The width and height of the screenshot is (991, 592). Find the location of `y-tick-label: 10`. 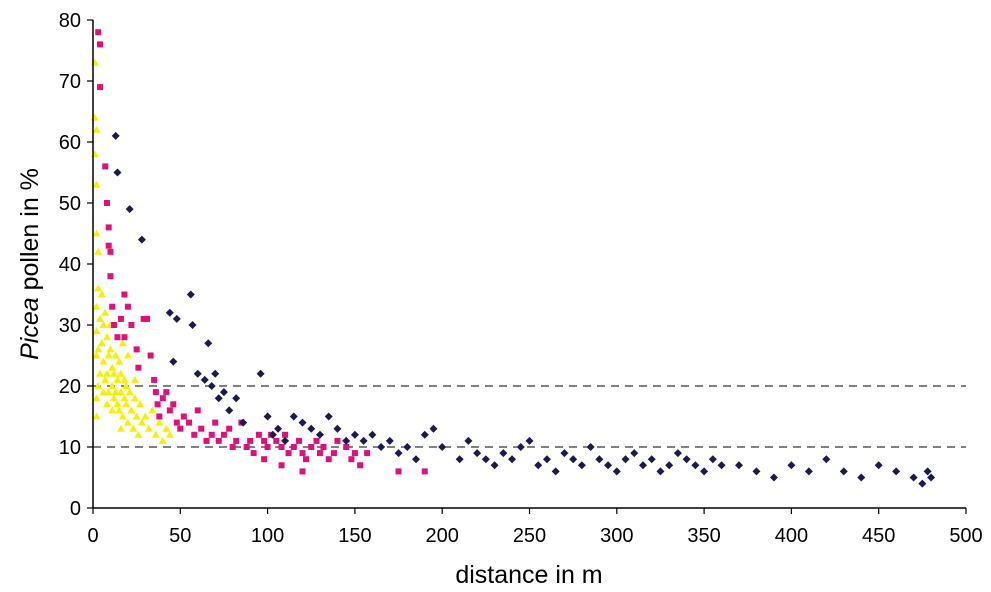

y-tick-label: 10 is located at coordinates (70, 448).